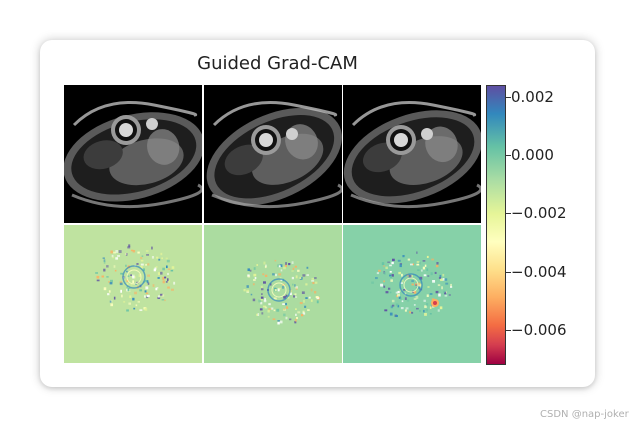 This screenshot has height=428, width=635. What do you see at coordinates (532, 155) in the screenshot?
I see `colorbar-tick-label: 0.000` at bounding box center [532, 155].